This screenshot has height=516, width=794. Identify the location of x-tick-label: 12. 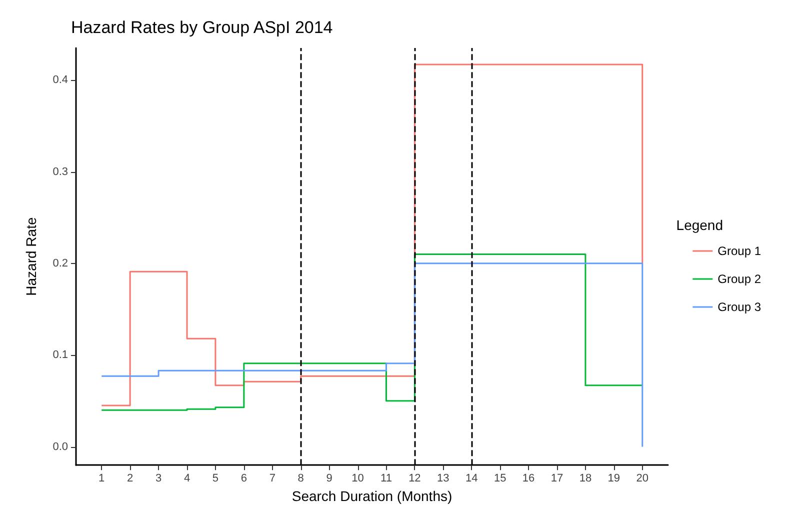
(414, 478).